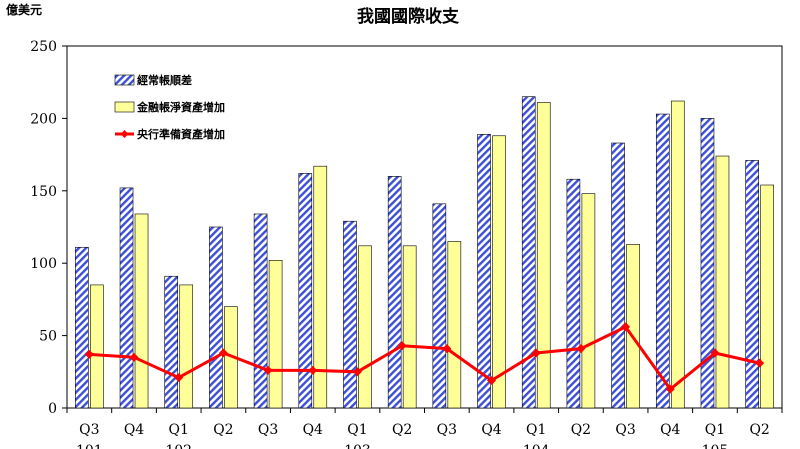 This screenshot has height=449, width=800. What do you see at coordinates (715, 446) in the screenshot?
I see `x-year-label: 105` at bounding box center [715, 446].